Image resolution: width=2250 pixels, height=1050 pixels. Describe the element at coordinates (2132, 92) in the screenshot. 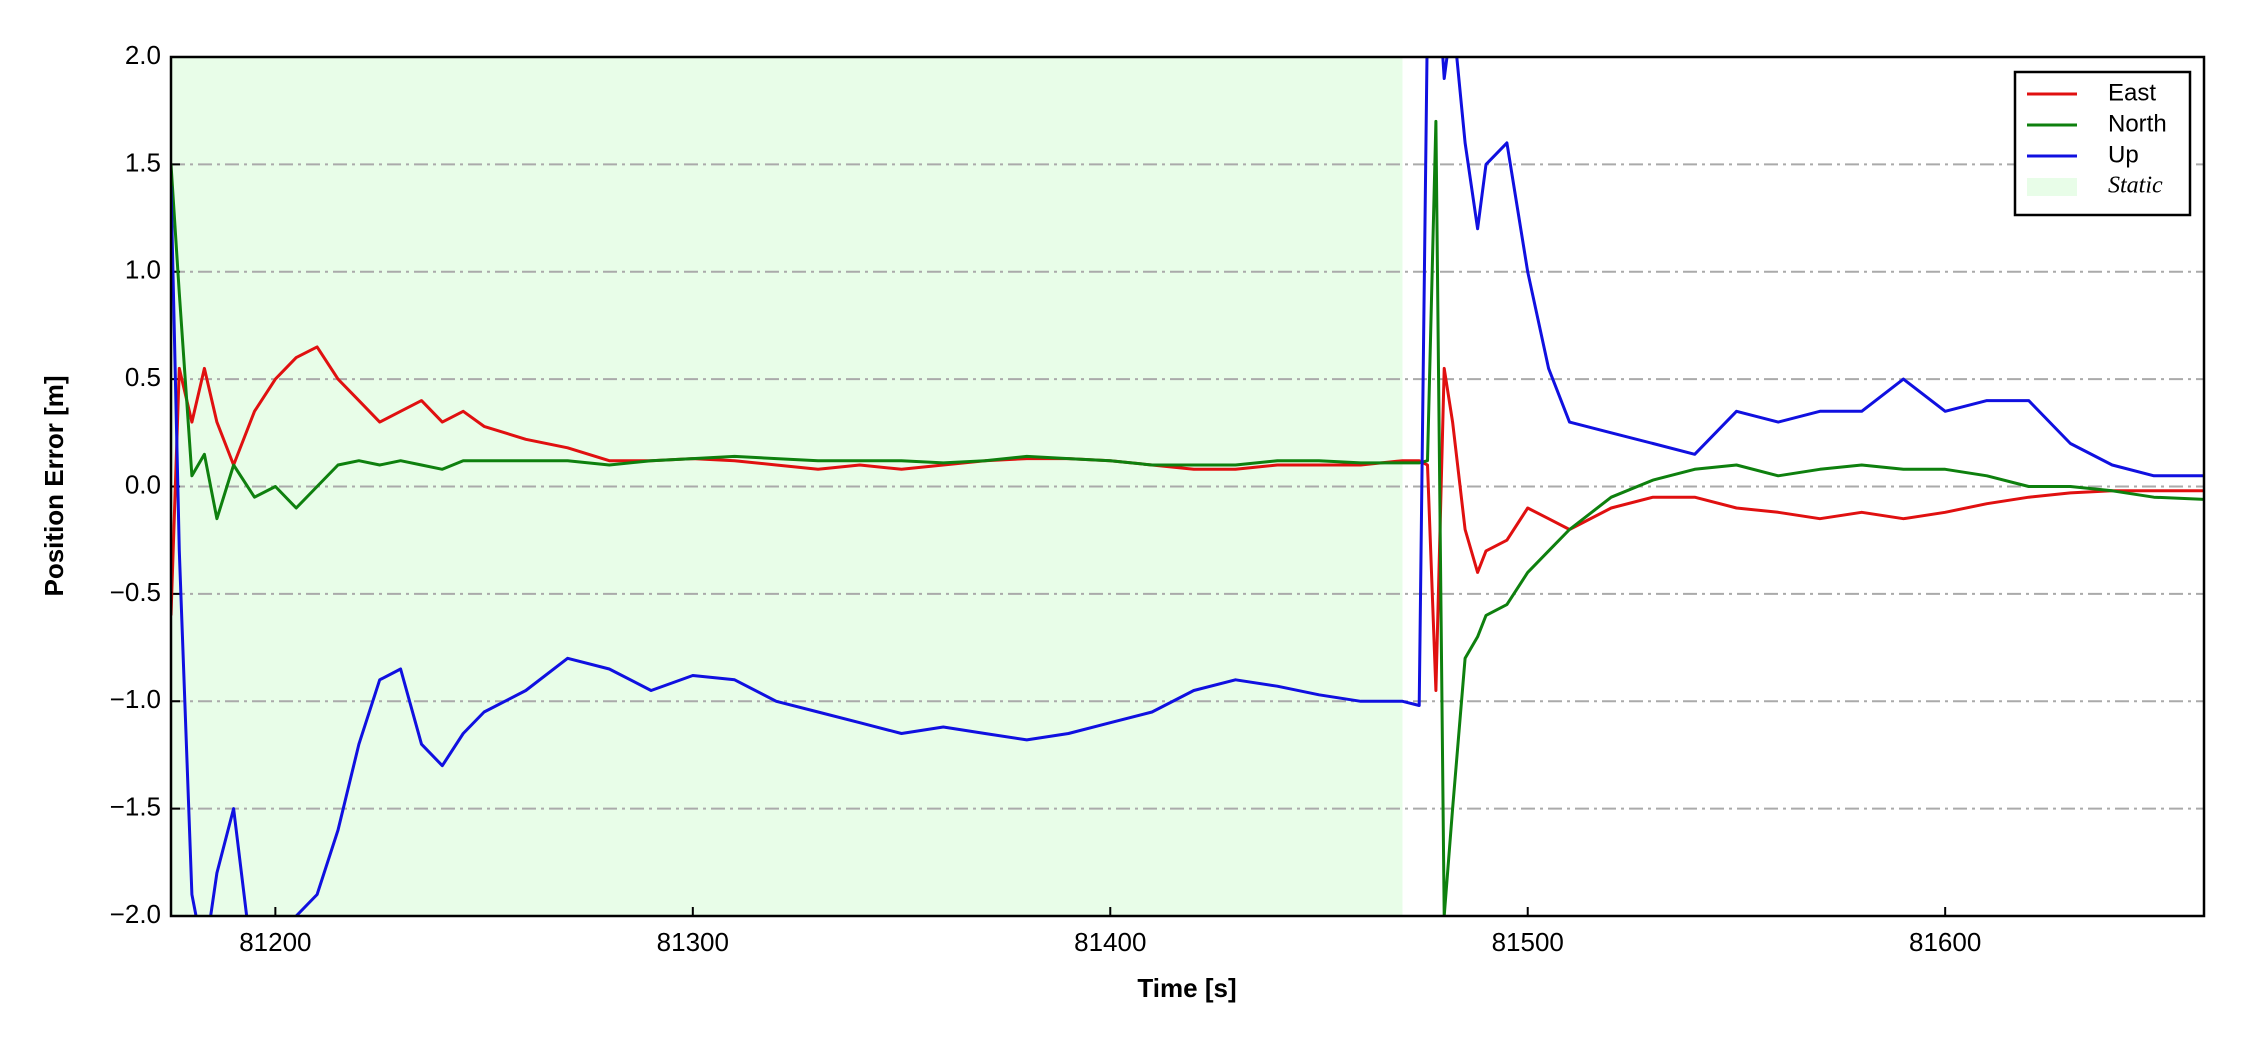

I see `legend-label: East` at that location.